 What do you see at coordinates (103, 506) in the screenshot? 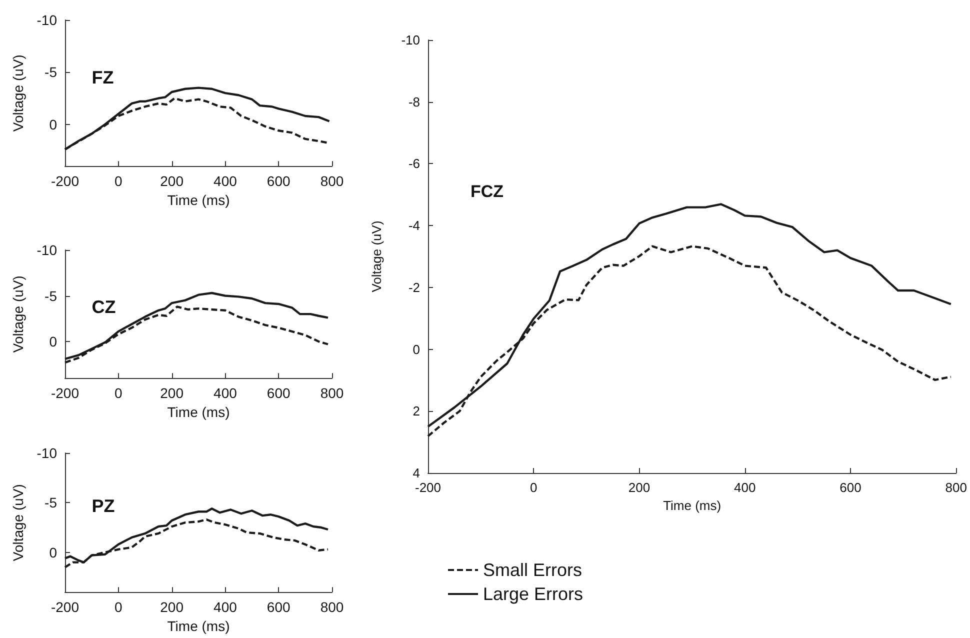
I see `annotation: PZ` at bounding box center [103, 506].